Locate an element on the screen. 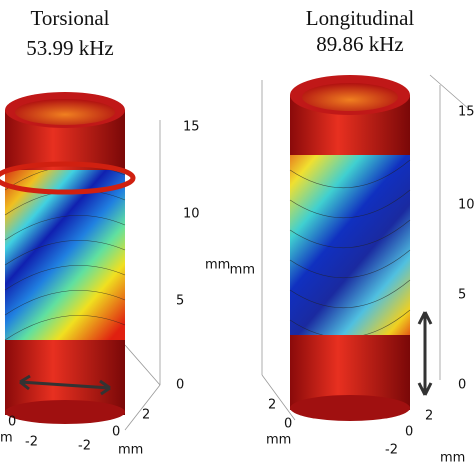 This screenshot has width=474, height=474. longitudinal-arrow is located at coordinates (425, 353).